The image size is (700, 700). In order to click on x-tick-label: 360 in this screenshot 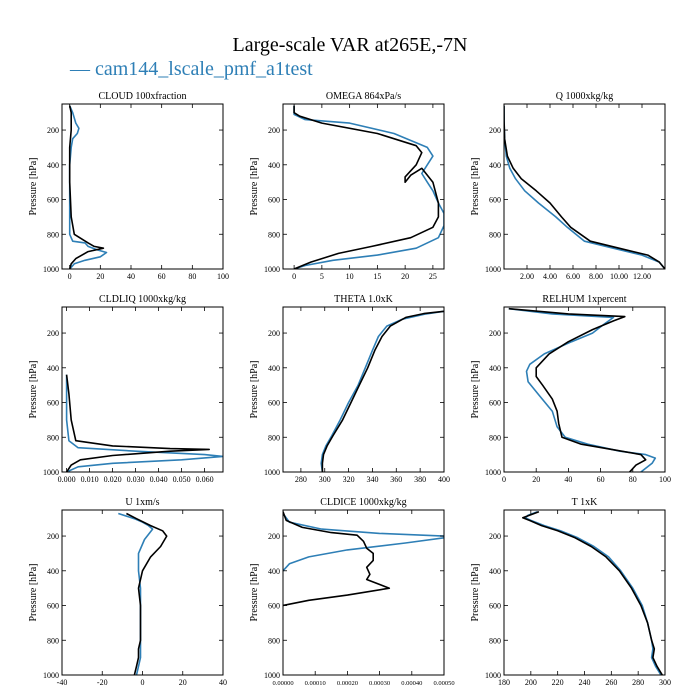, I will do `click(396, 479)`.